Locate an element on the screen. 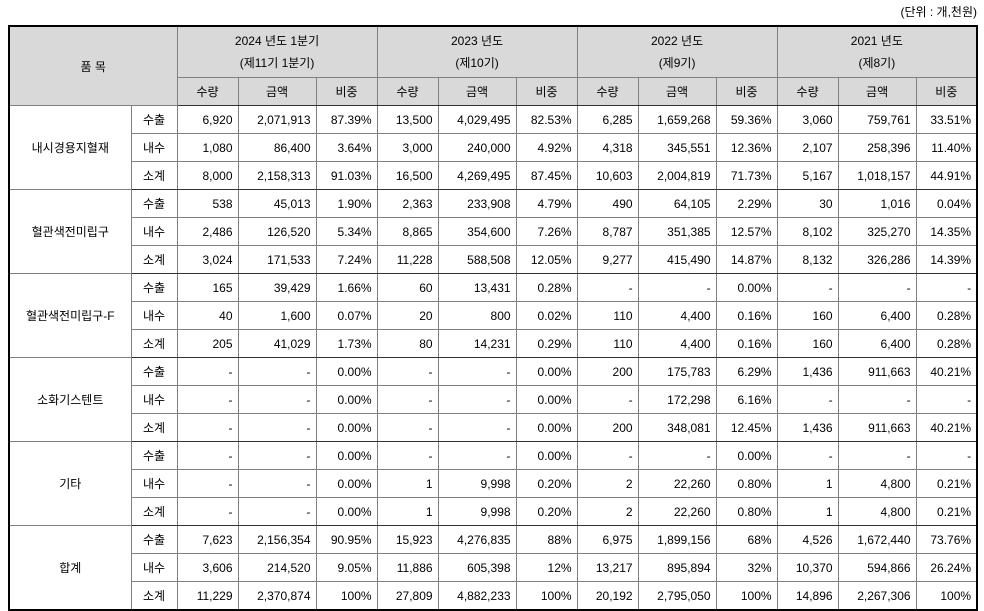  value-cell: 2,486 is located at coordinates (207, 231).